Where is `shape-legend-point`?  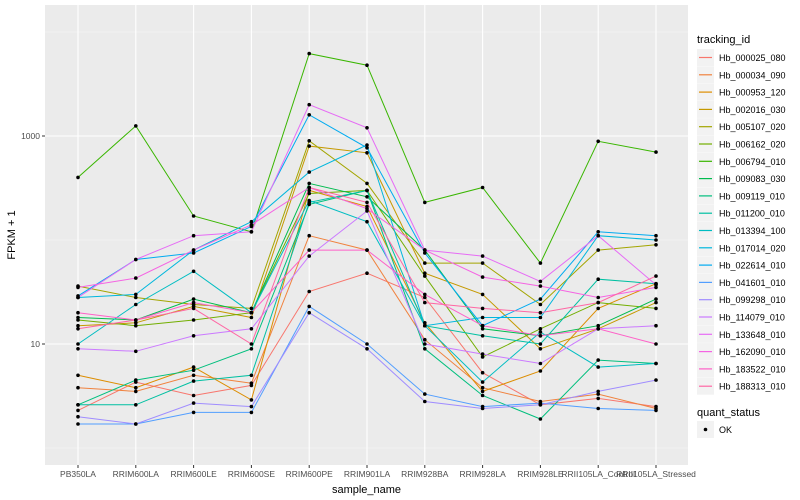
shape-legend-point is located at coordinates (705, 429).